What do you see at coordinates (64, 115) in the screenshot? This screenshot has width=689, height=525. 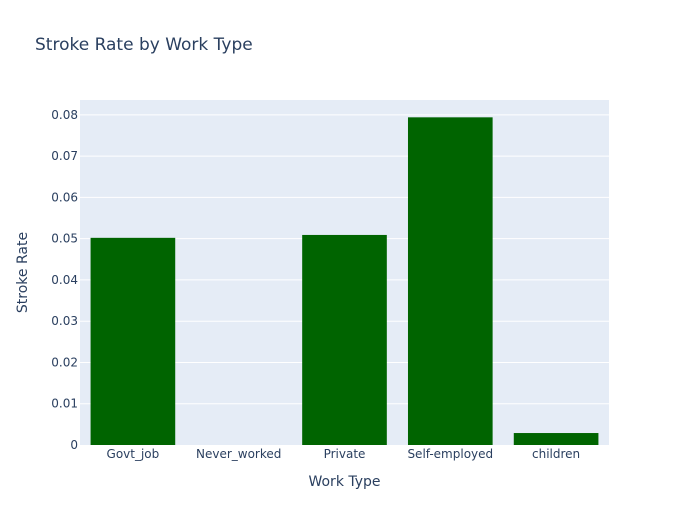 I see `y-tick-label: 0.08` at bounding box center [64, 115].